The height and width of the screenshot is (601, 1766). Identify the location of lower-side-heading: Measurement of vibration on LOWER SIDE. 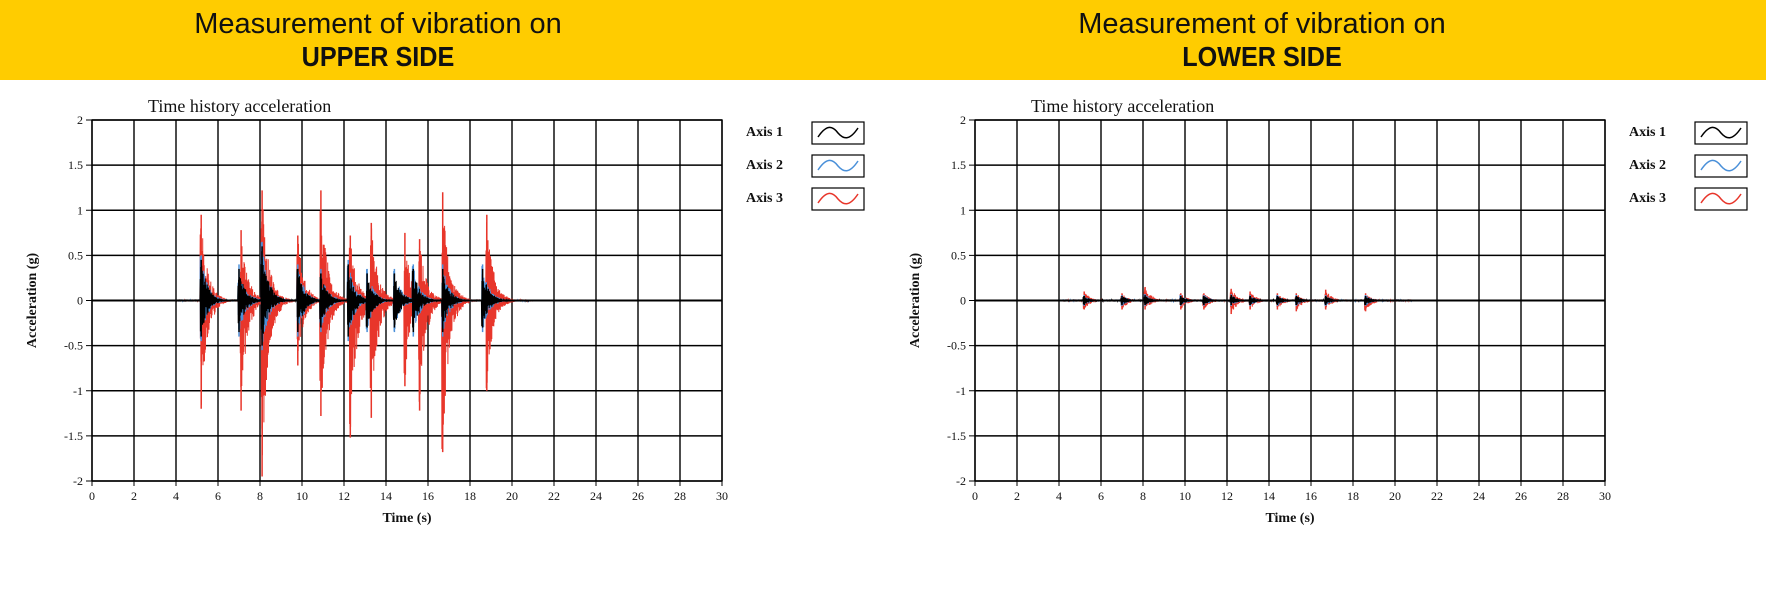
(1262, 40).